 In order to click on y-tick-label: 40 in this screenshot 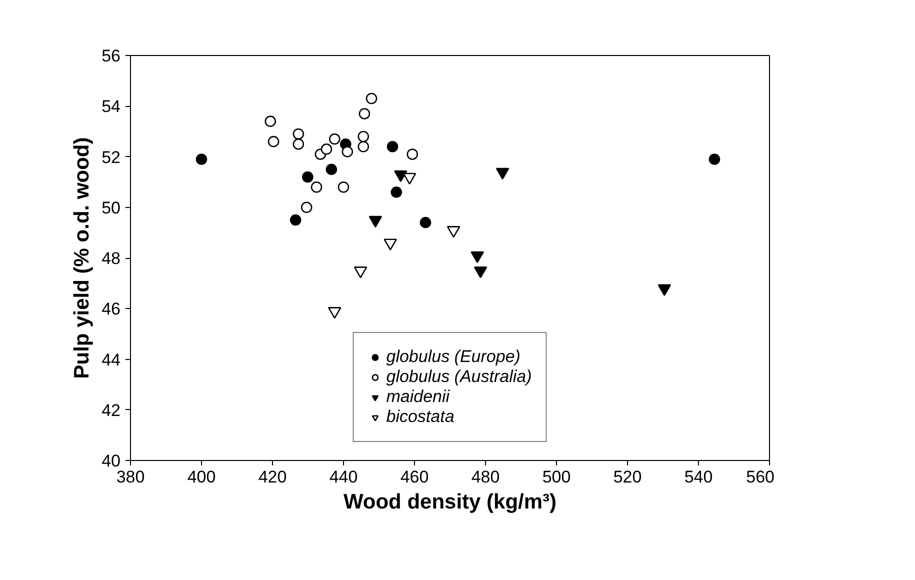, I will do `click(111, 461)`.